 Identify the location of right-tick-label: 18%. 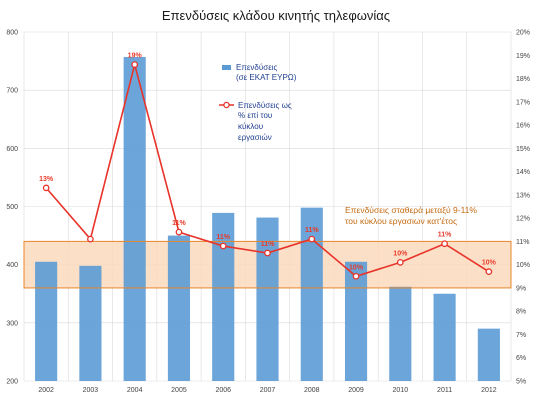
(523, 79).